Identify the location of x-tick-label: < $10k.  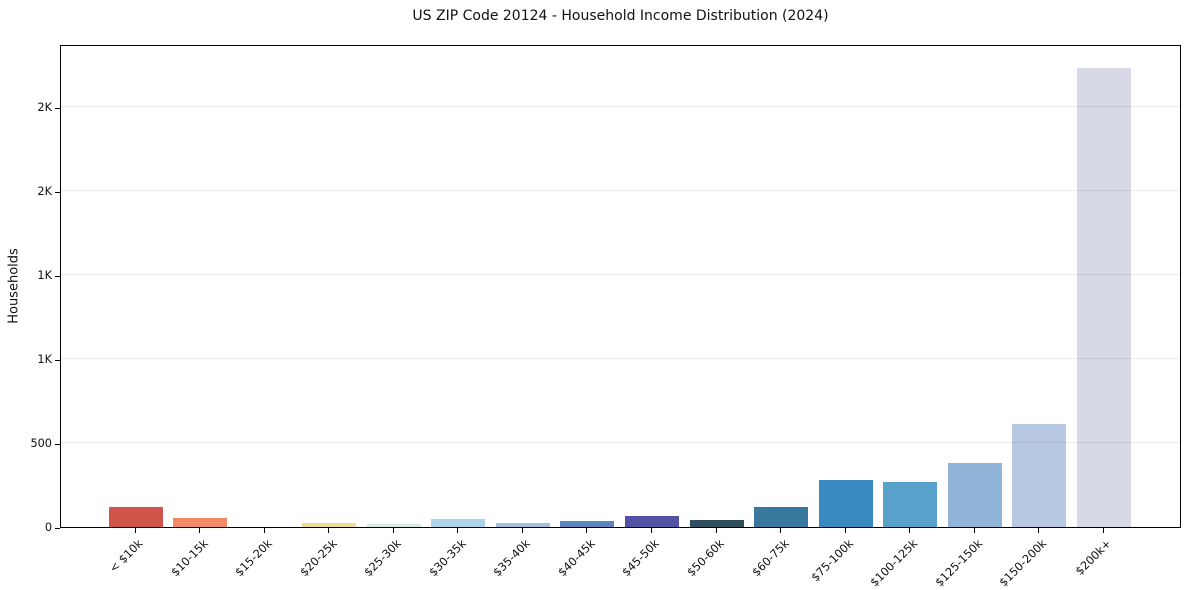
(126, 556).